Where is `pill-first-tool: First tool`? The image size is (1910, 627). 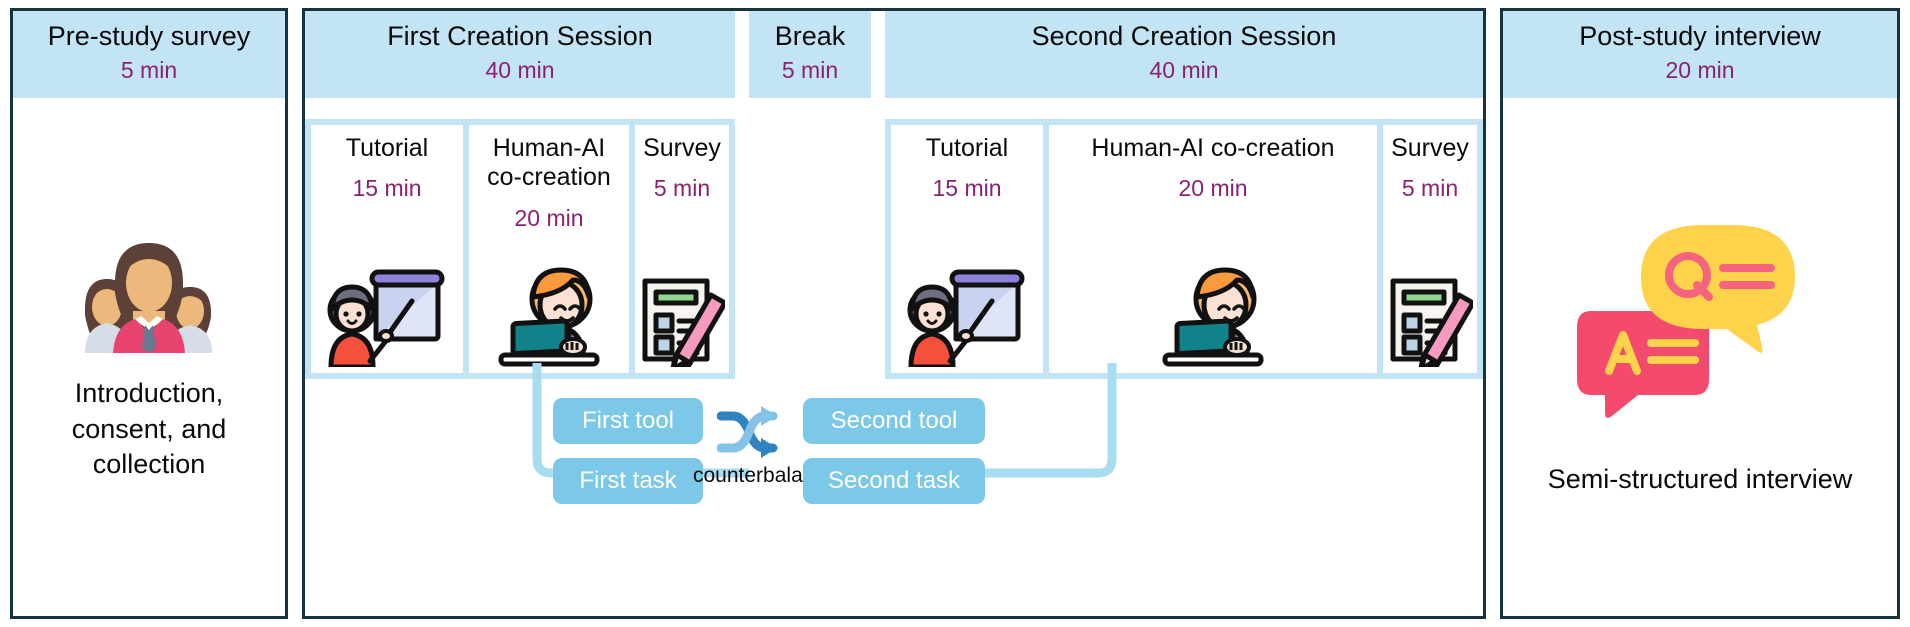 pill-first-tool: First tool is located at coordinates (628, 420).